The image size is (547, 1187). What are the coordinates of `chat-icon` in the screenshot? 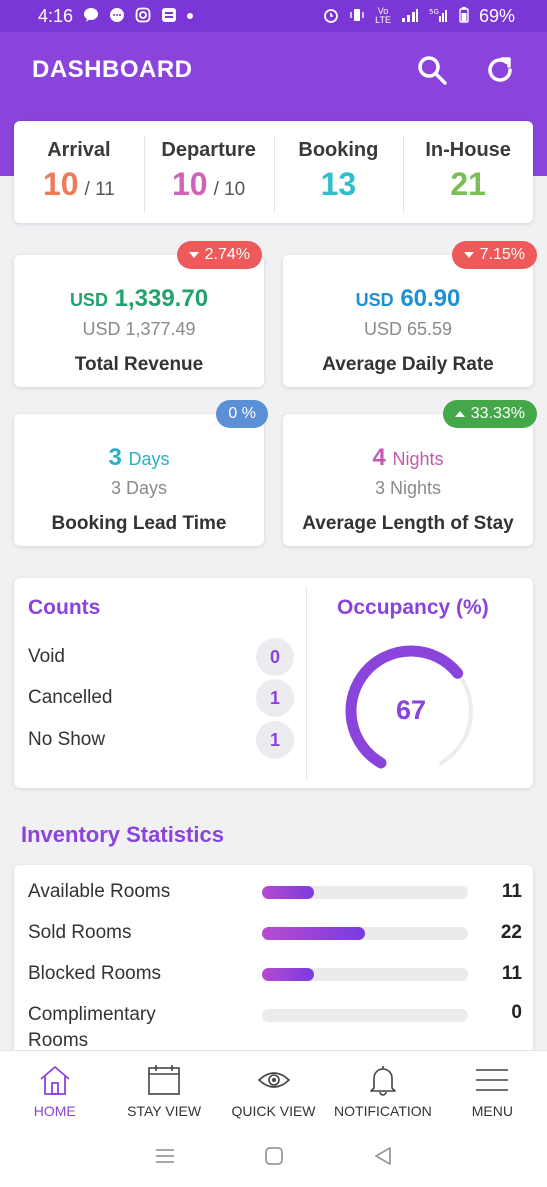 It's located at (91, 16).